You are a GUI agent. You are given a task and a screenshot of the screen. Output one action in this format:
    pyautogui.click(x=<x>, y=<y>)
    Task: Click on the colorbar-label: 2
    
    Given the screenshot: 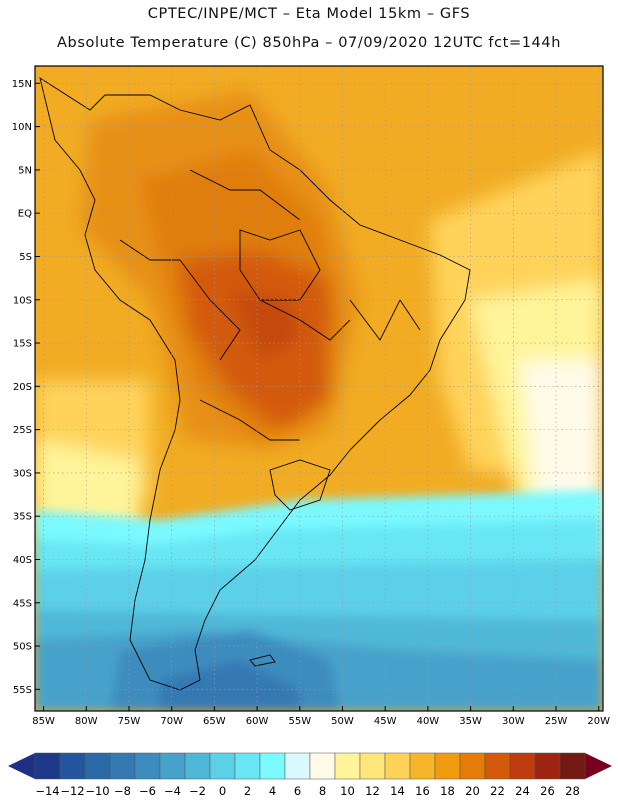 What is the action you would take?
    pyautogui.click(x=247, y=791)
    